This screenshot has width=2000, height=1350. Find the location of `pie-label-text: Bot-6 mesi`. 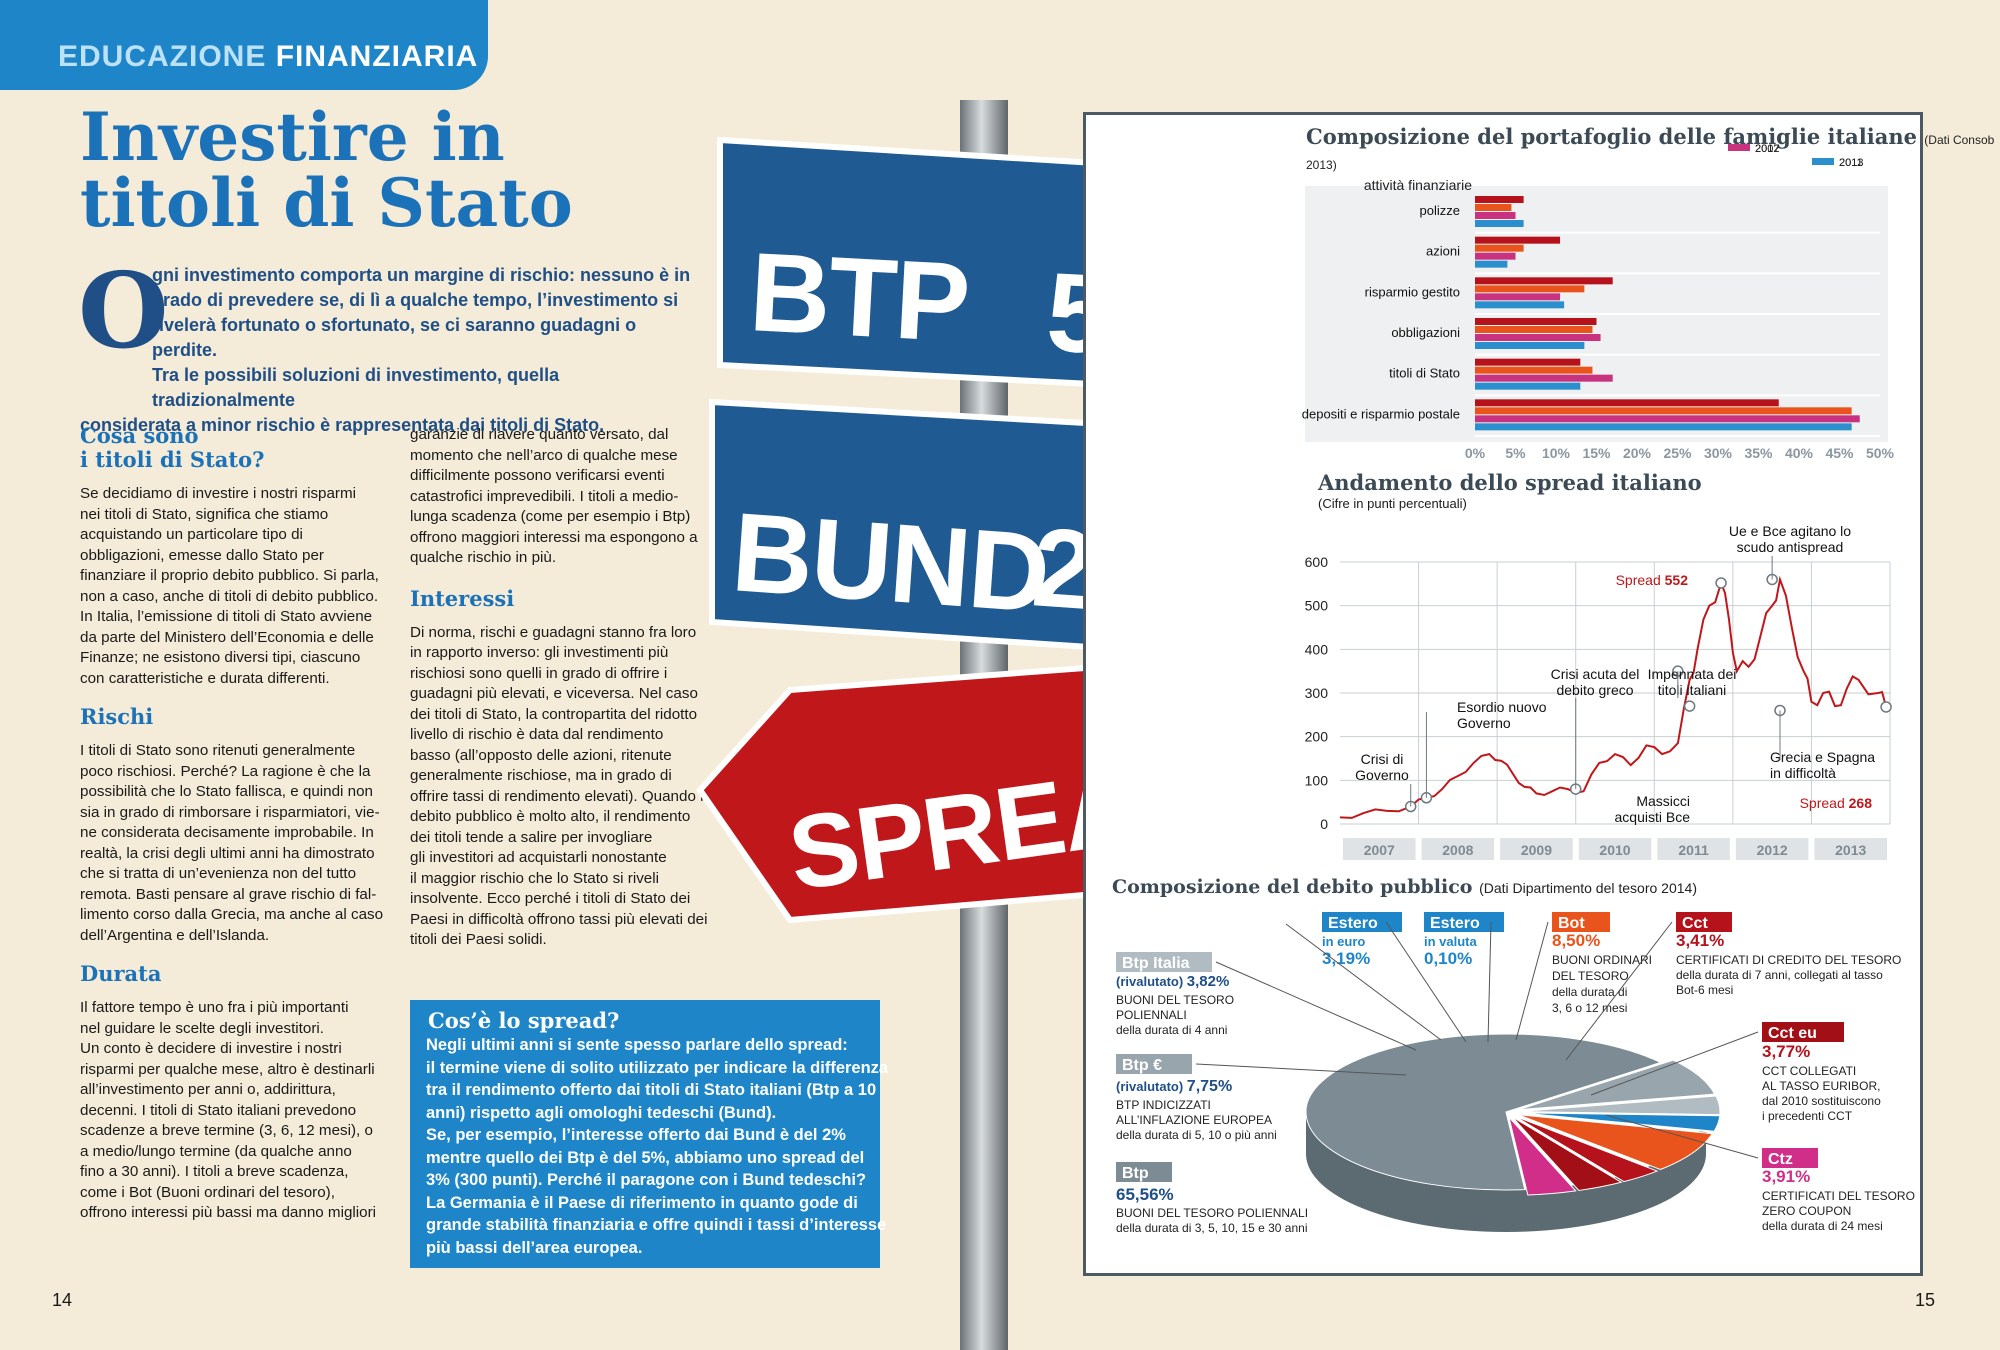

pie-label-text: Bot-6 mesi is located at coordinates (1704, 990).